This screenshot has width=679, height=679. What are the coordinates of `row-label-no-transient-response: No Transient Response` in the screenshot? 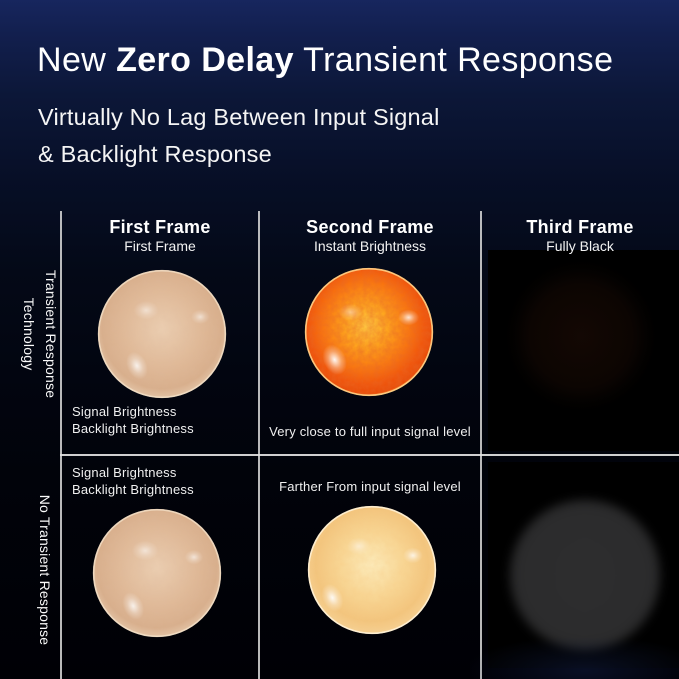 It's located at (45, 570).